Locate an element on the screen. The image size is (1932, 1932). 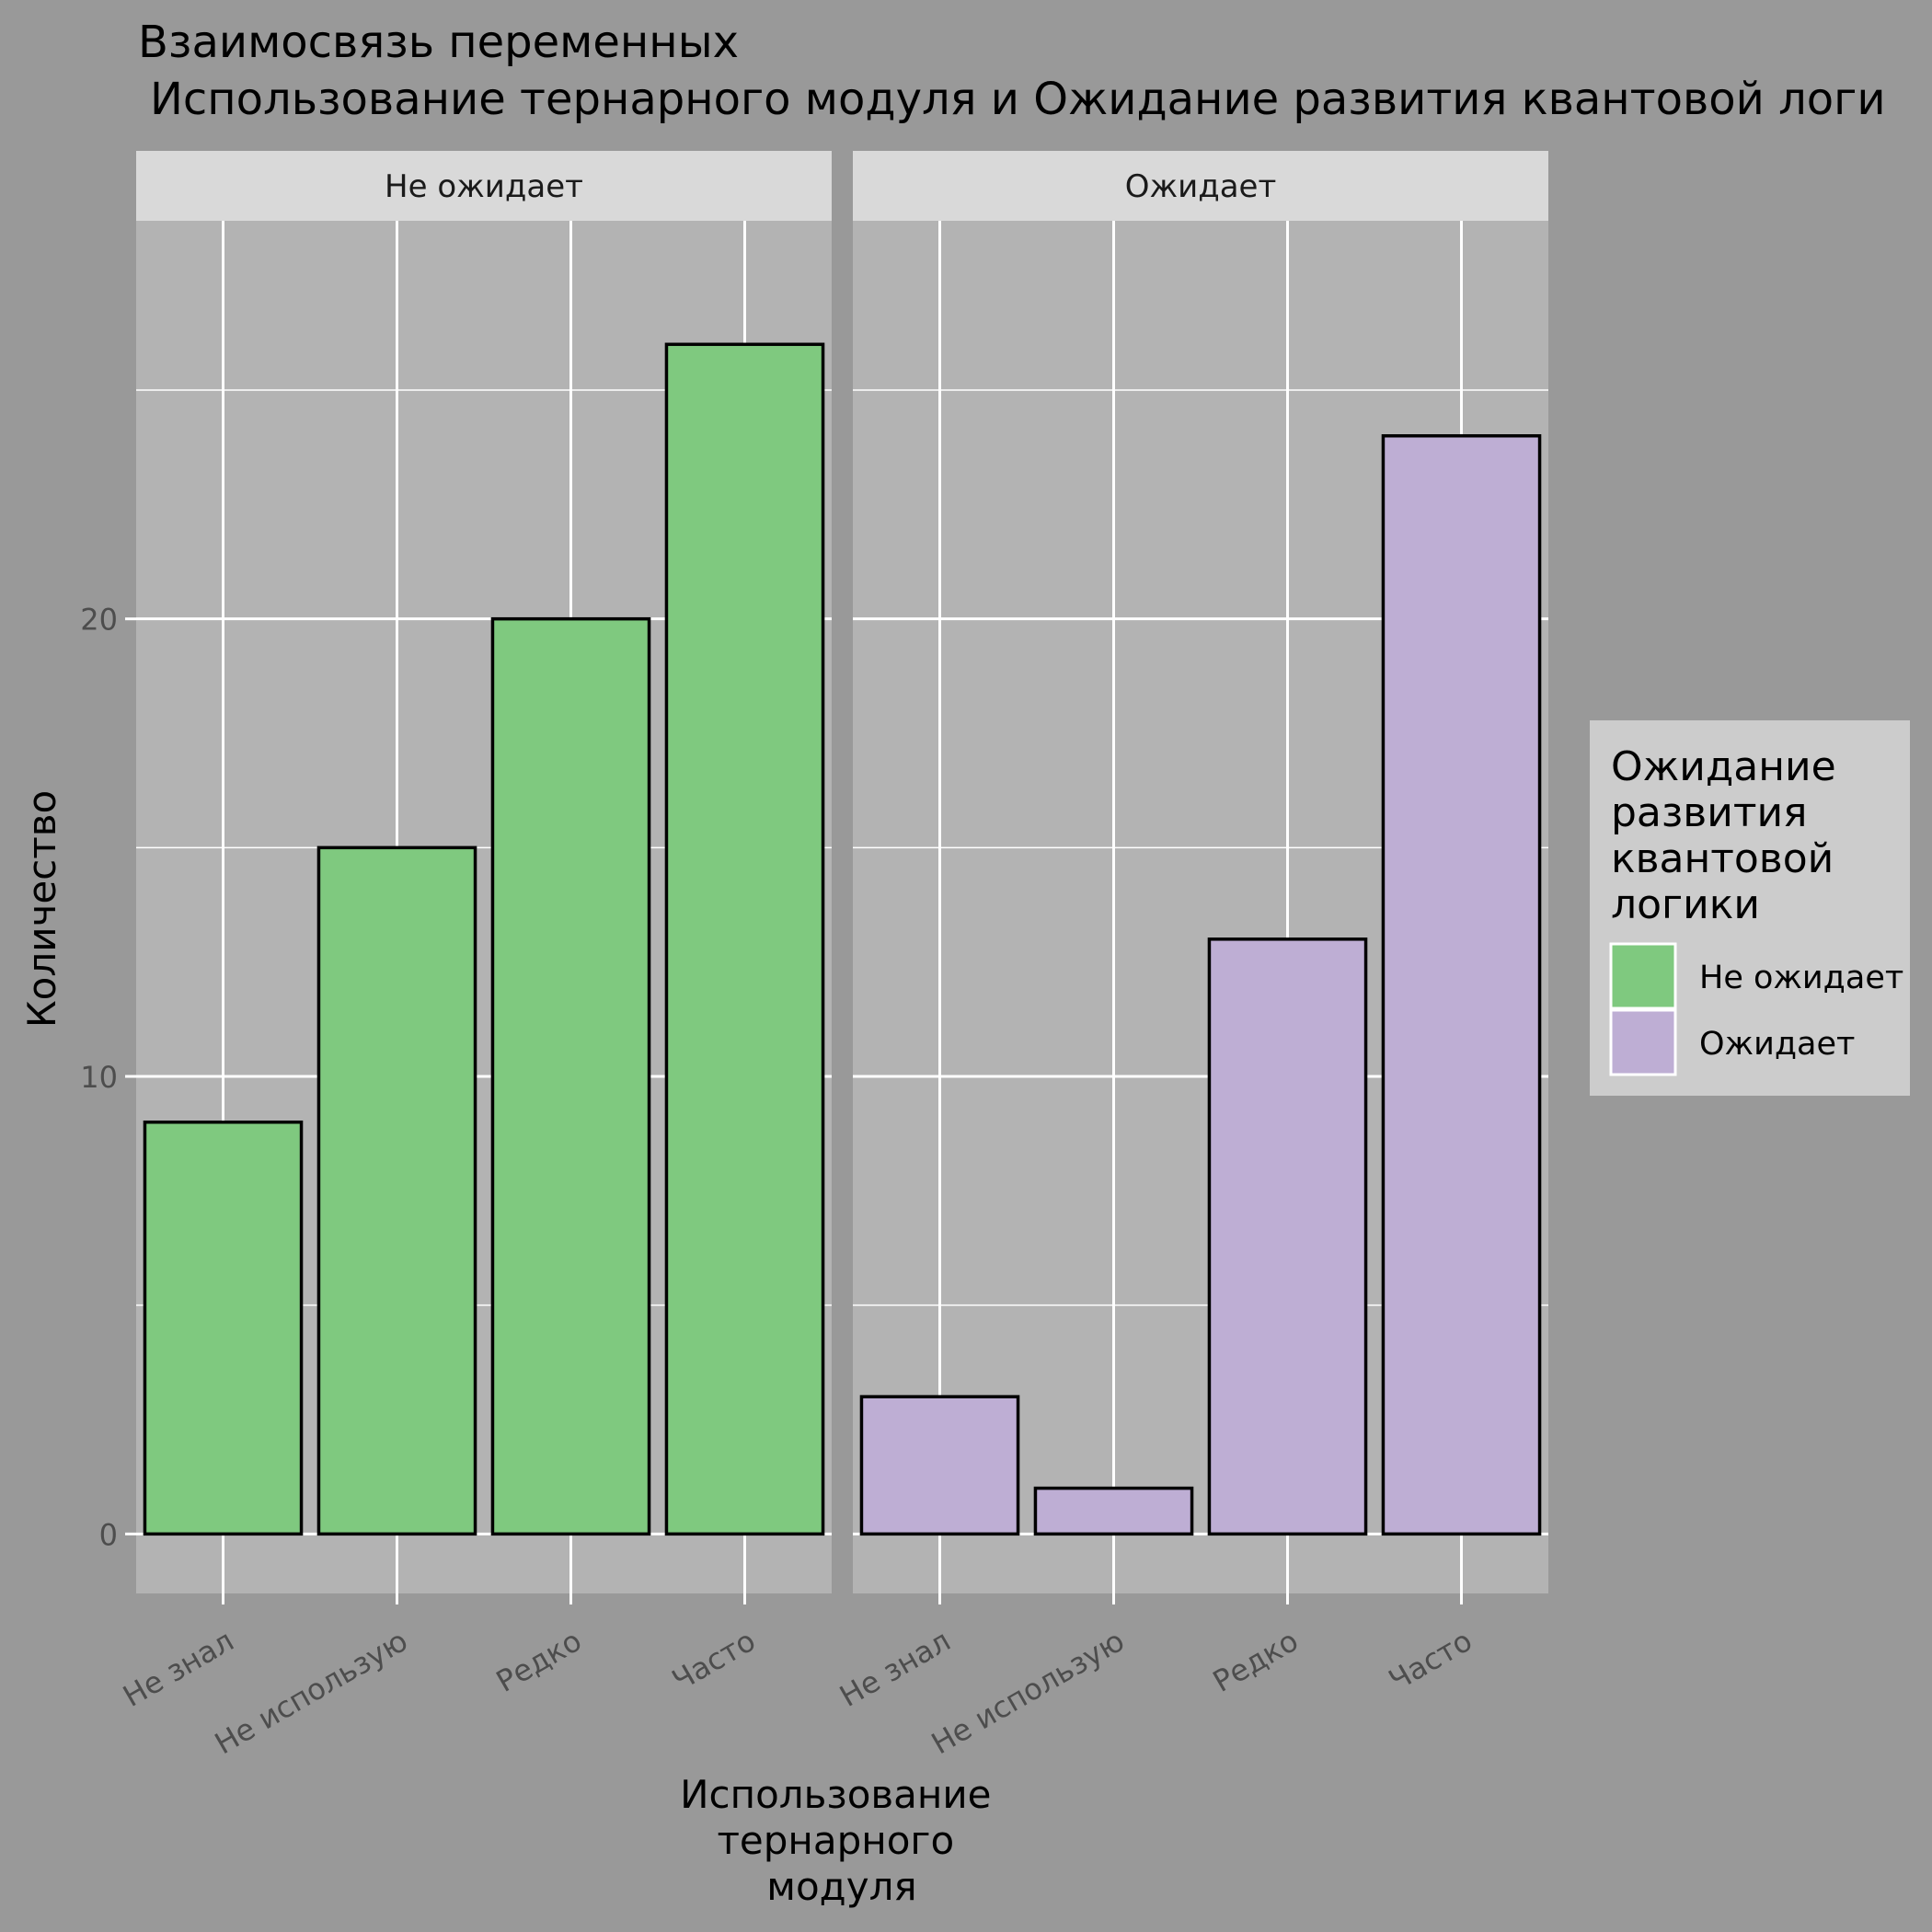
x-axis-title: Использование тернарного модуля is located at coordinates (842, 1840).